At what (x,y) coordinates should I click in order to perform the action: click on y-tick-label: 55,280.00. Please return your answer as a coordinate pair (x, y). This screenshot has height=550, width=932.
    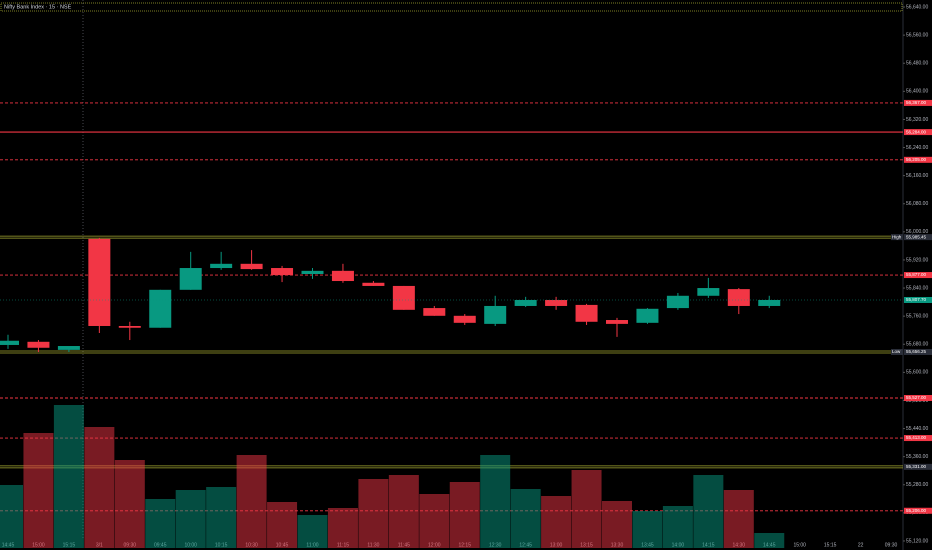
    Looking at the image, I should click on (917, 485).